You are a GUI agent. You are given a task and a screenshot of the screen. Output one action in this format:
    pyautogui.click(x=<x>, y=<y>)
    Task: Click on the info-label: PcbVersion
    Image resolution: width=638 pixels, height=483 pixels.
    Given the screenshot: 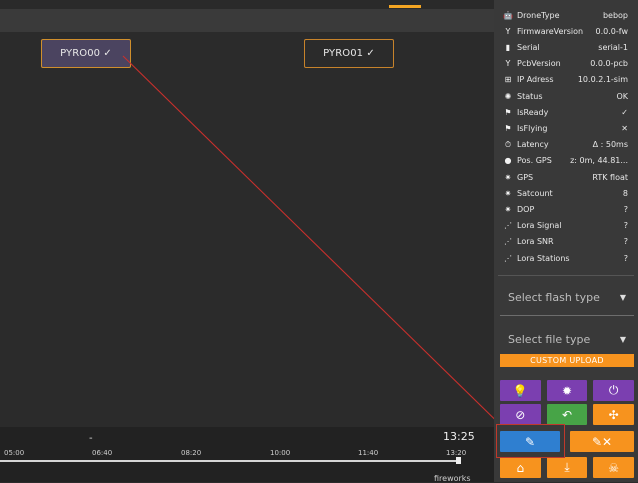 What is the action you would take?
    pyautogui.click(x=539, y=64)
    